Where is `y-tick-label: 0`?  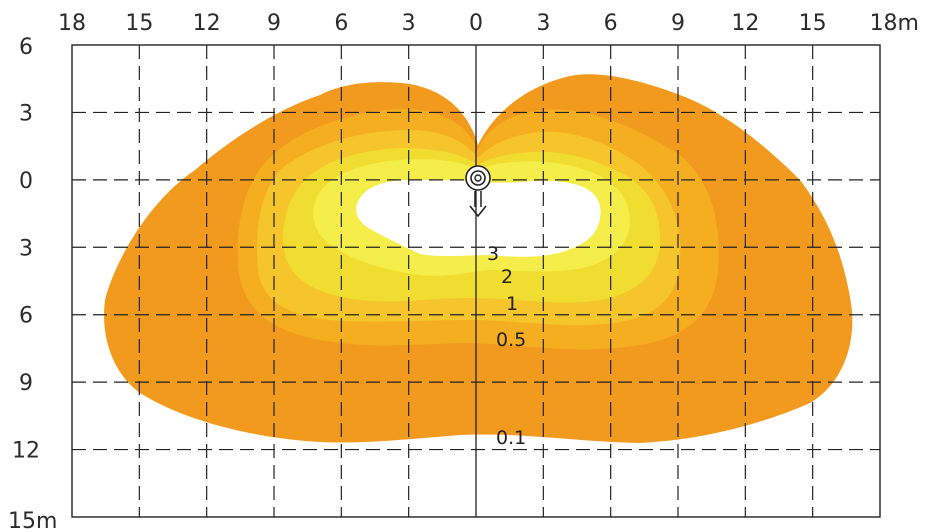 y-tick-label: 0 is located at coordinates (26, 181).